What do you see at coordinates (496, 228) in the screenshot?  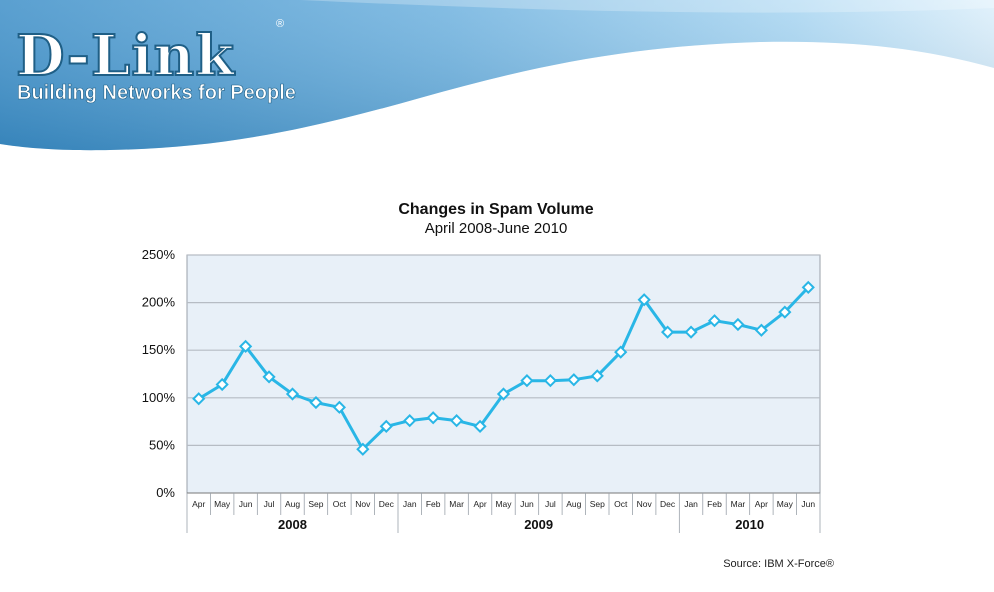 I see `chart-subtitle: April 2008-June 2010` at bounding box center [496, 228].